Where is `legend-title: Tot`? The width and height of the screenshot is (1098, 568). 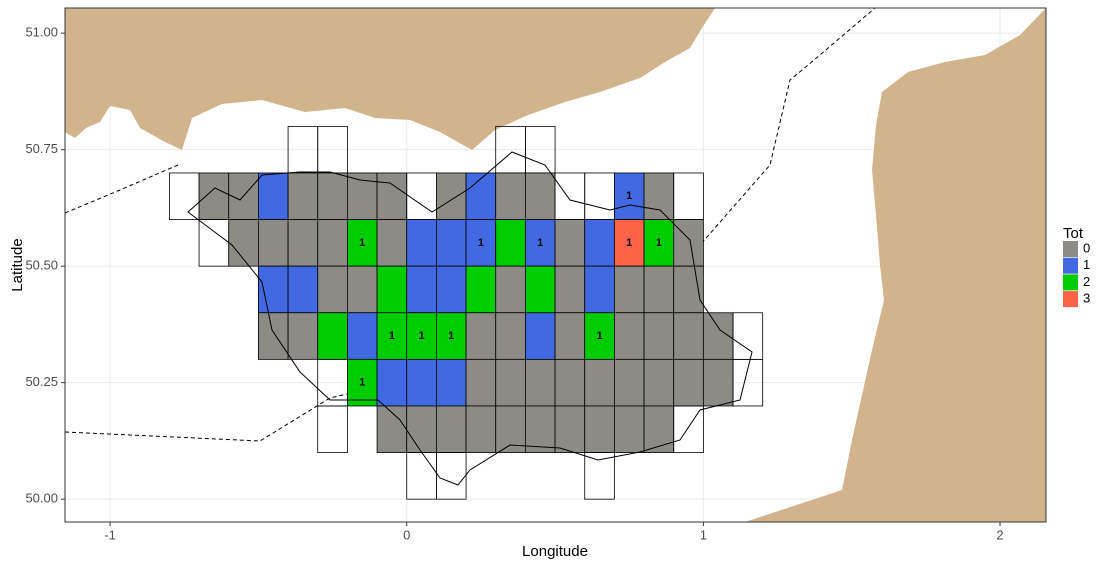
legend-title: Tot is located at coordinates (1073, 233).